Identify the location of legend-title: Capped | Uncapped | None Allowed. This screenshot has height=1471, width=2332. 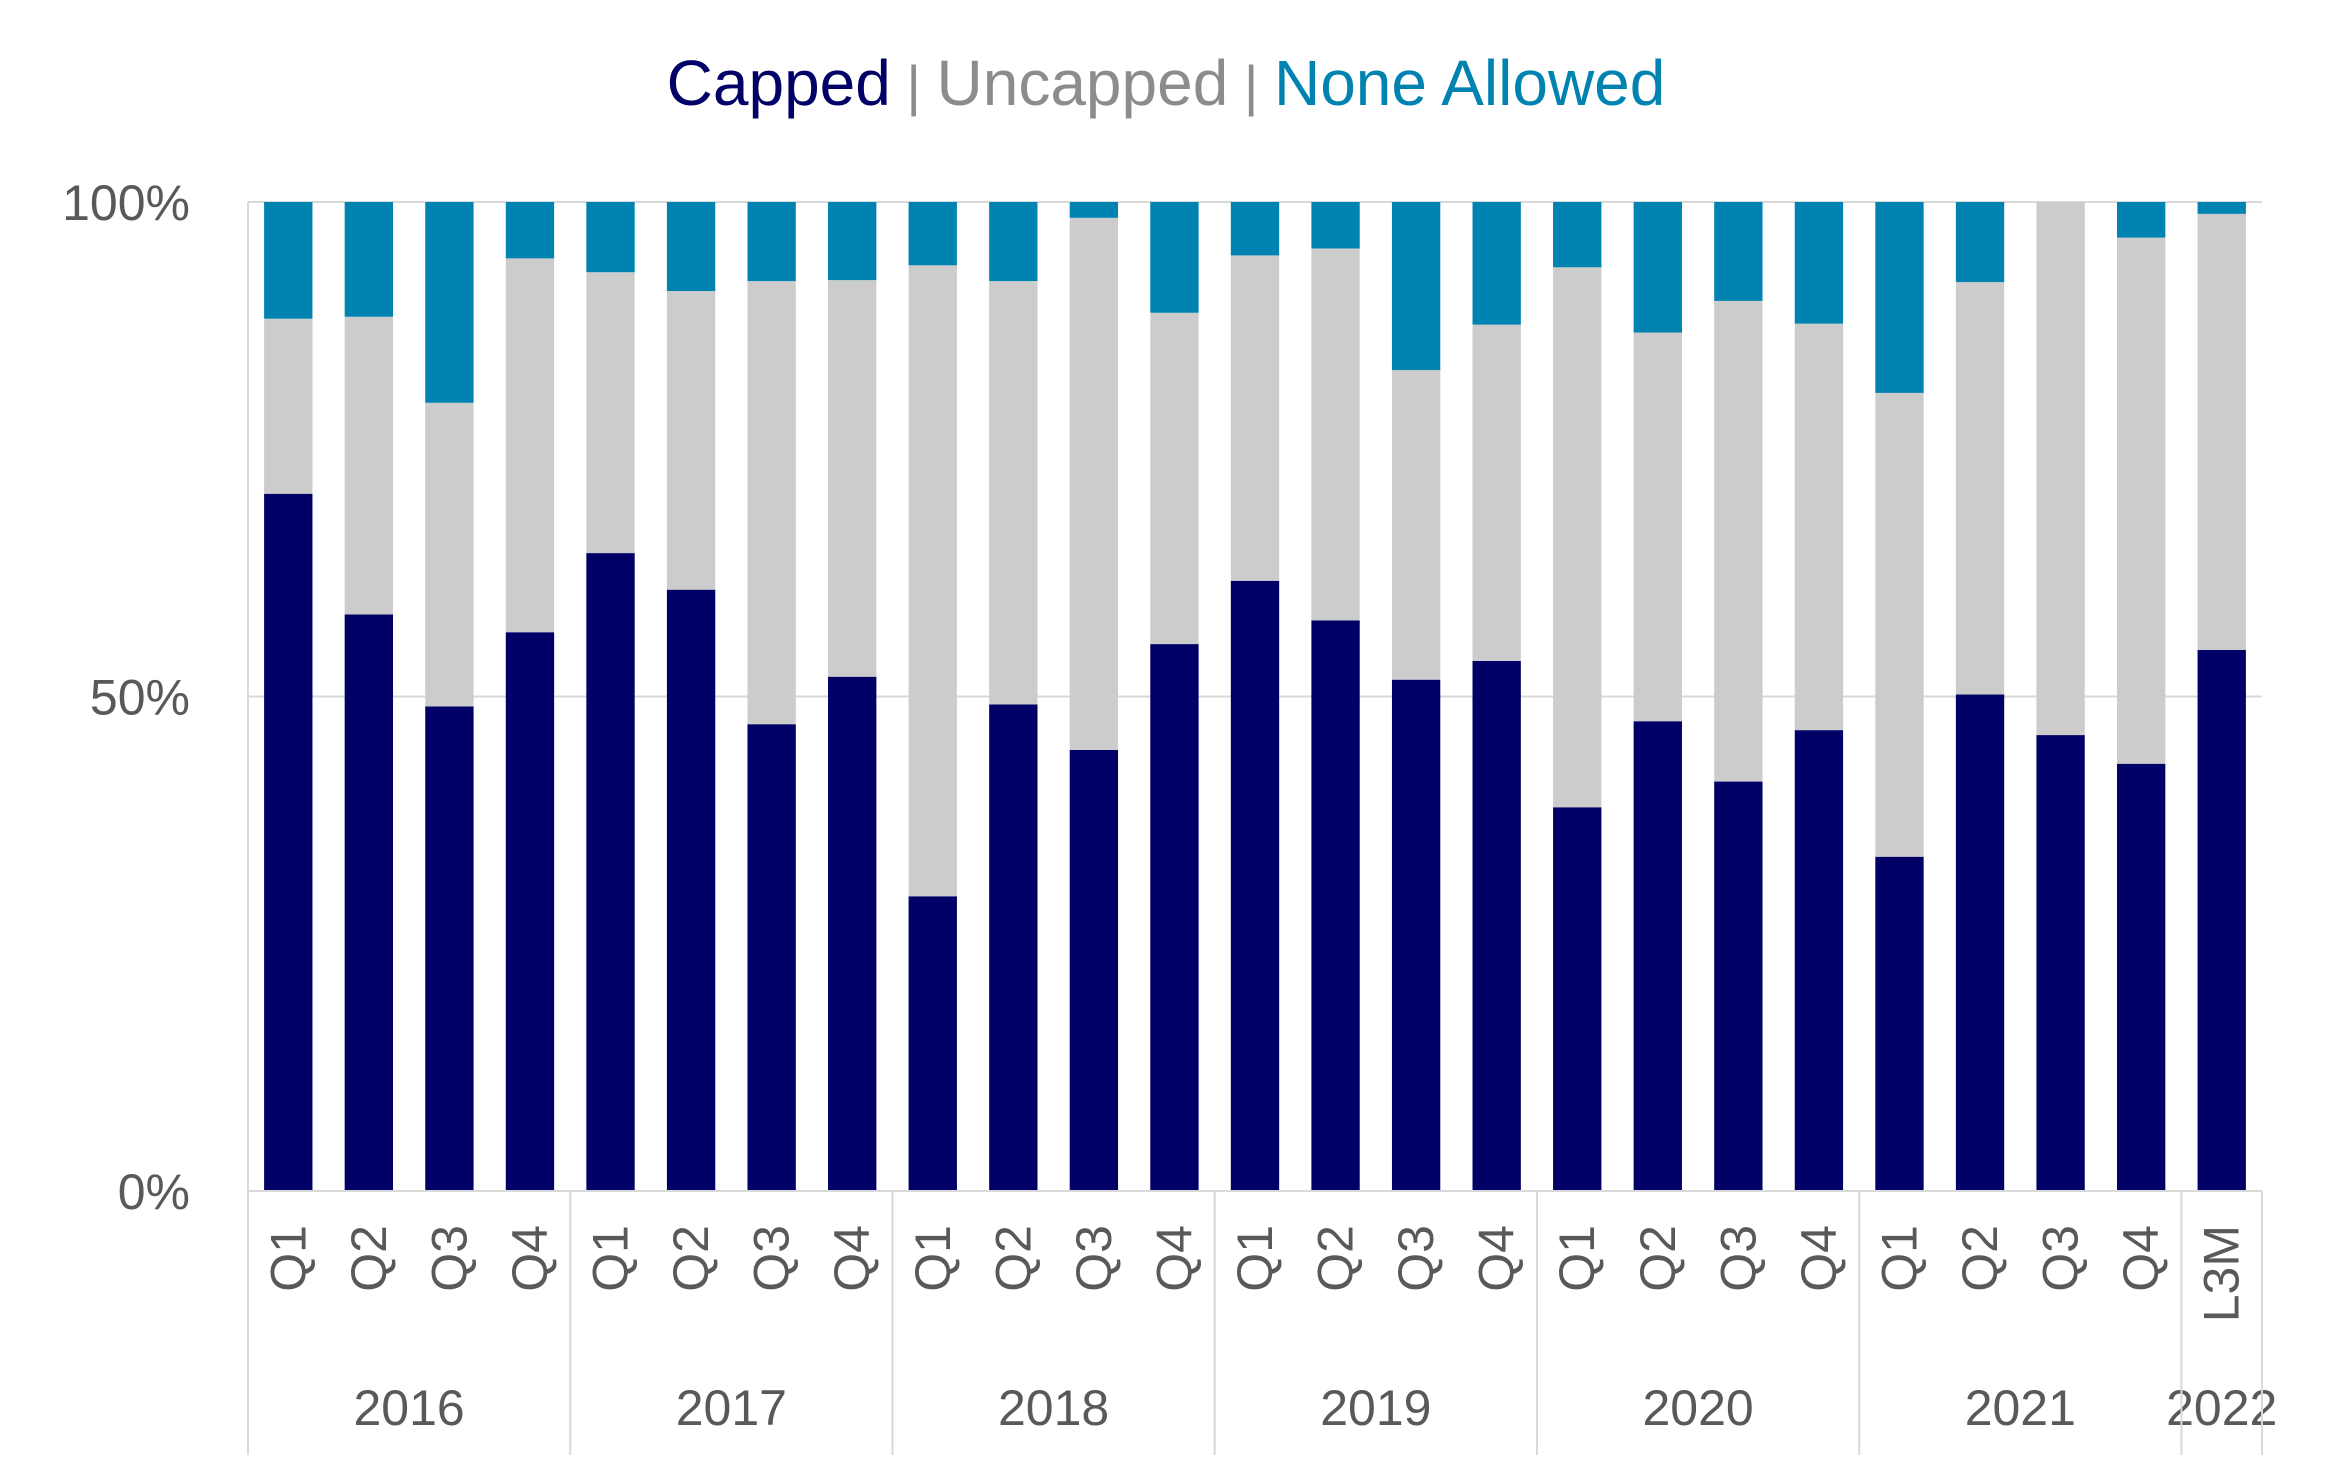
(1166, 83).